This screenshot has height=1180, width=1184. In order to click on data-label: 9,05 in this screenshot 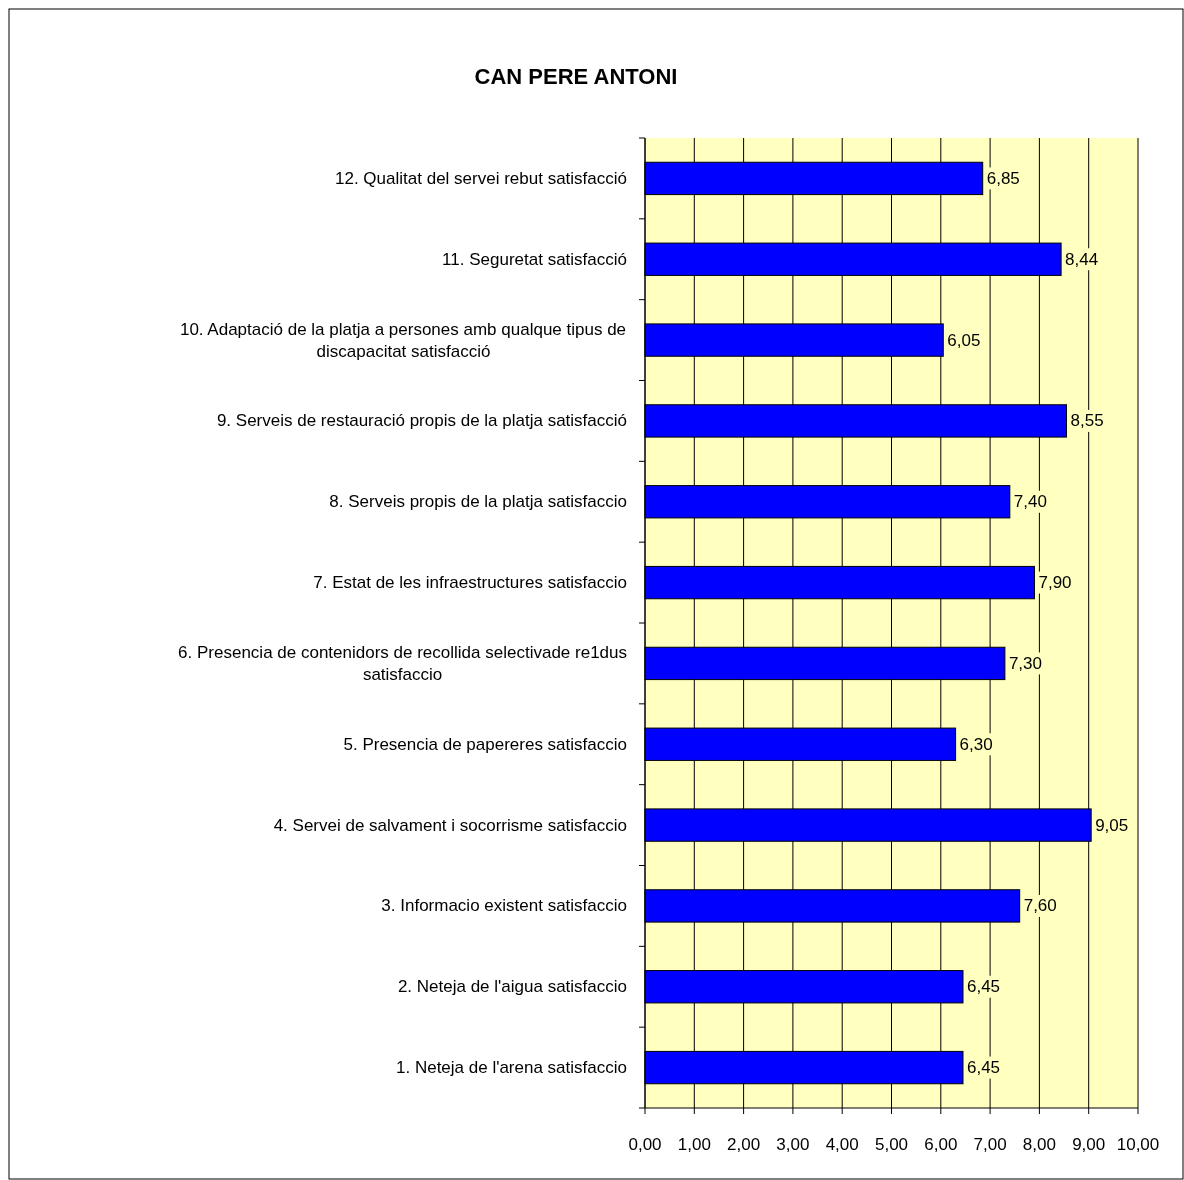, I will do `click(1112, 825)`.